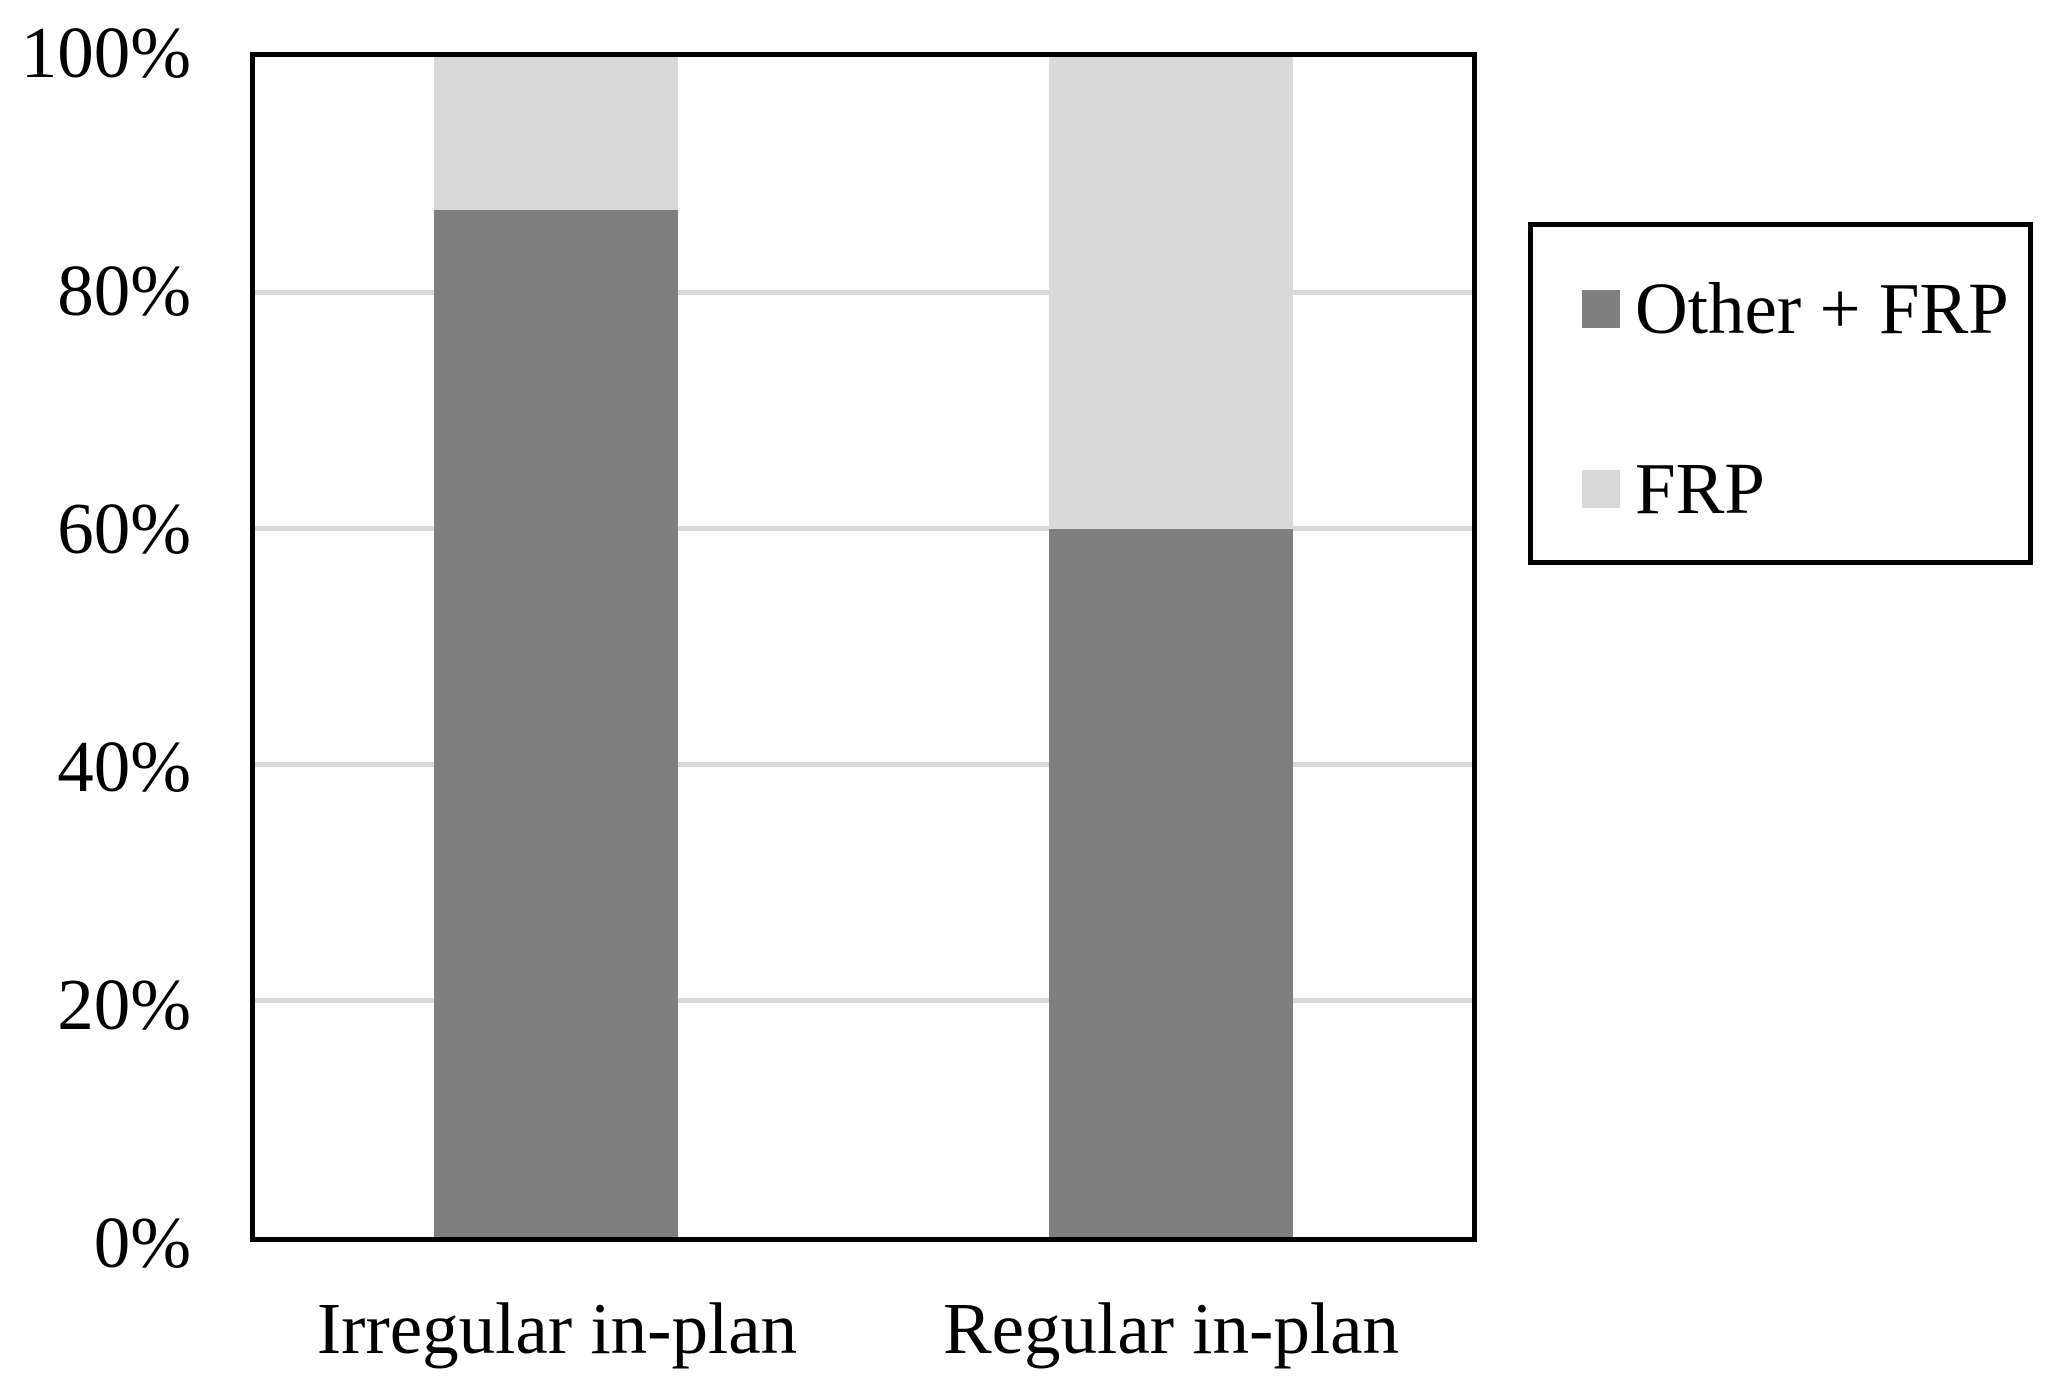  I want to click on y-tick-label-20: 20%, so click(124, 1004).